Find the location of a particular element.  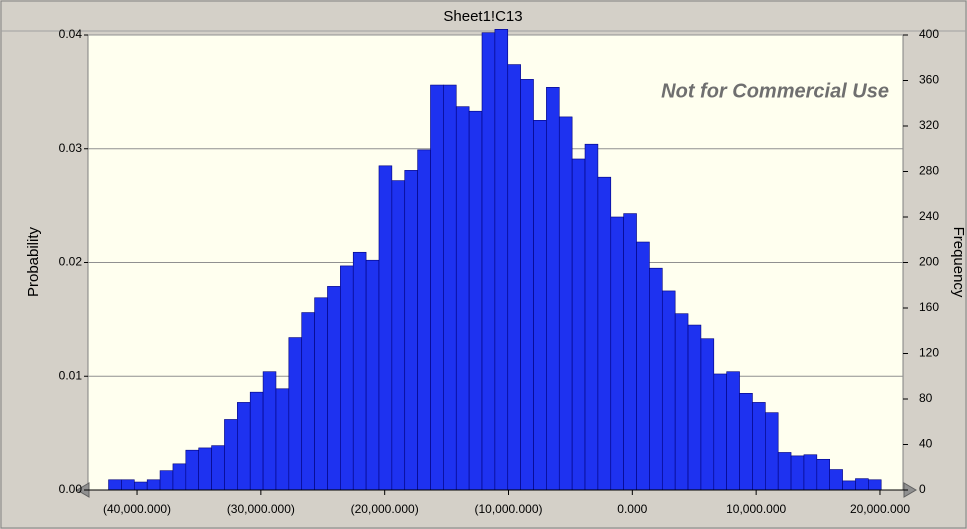

x-tick-label: (30,000.000) is located at coordinates (261, 509).